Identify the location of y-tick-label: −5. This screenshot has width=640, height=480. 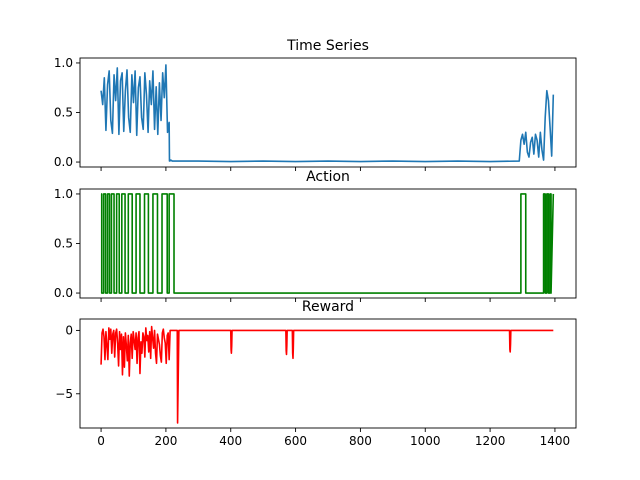
(64, 394).